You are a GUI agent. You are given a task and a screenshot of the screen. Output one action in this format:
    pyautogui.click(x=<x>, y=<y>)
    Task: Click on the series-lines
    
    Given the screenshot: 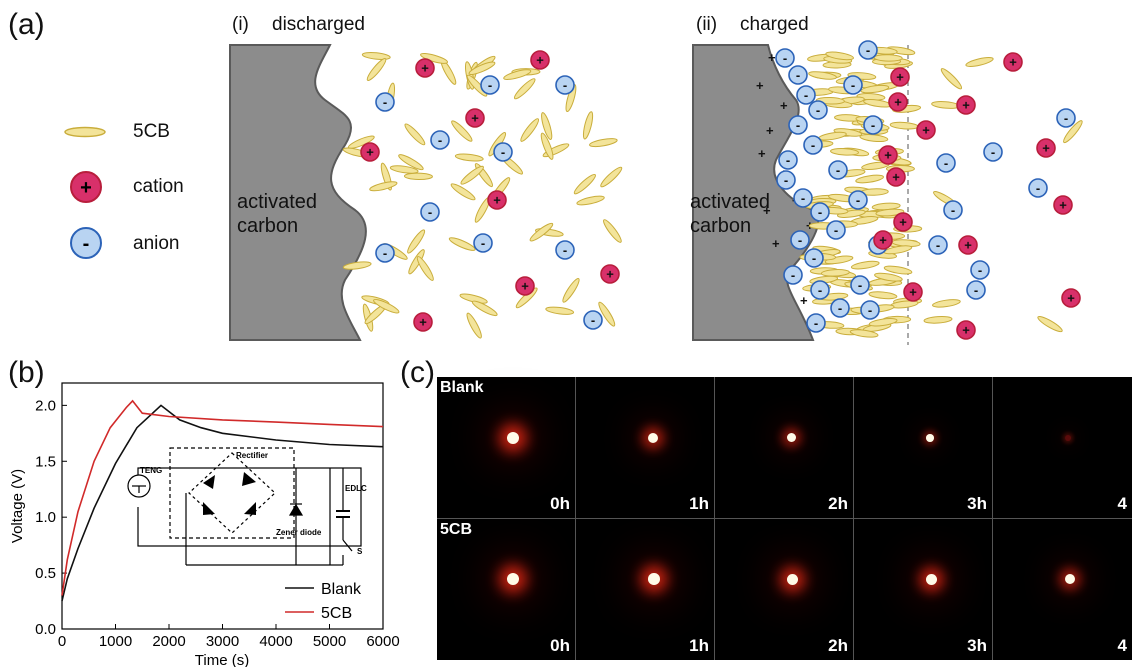 What is the action you would take?
    pyautogui.click(x=222, y=500)
    